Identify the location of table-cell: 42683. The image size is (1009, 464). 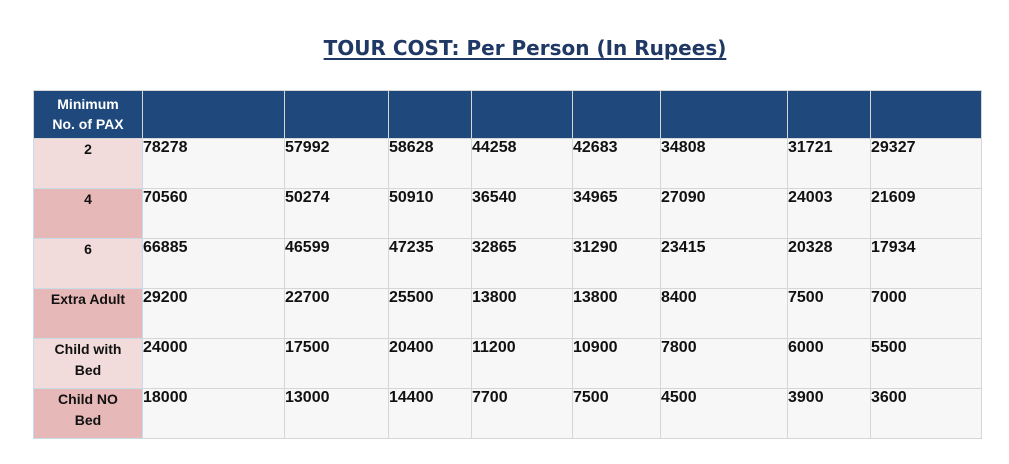
(616, 163).